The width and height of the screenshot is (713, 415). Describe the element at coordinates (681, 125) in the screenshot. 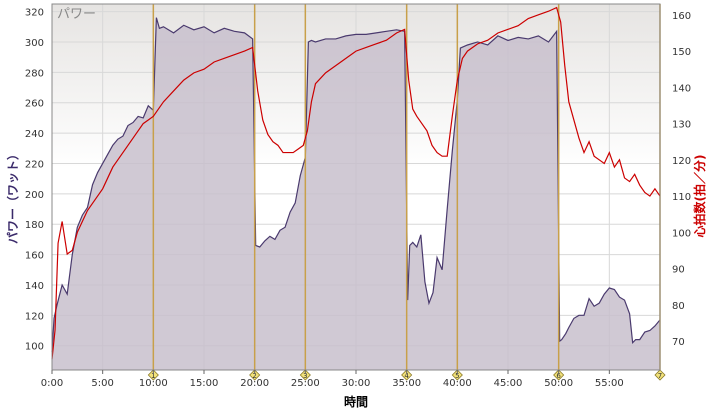

I see `right-tick-label: 130` at that location.